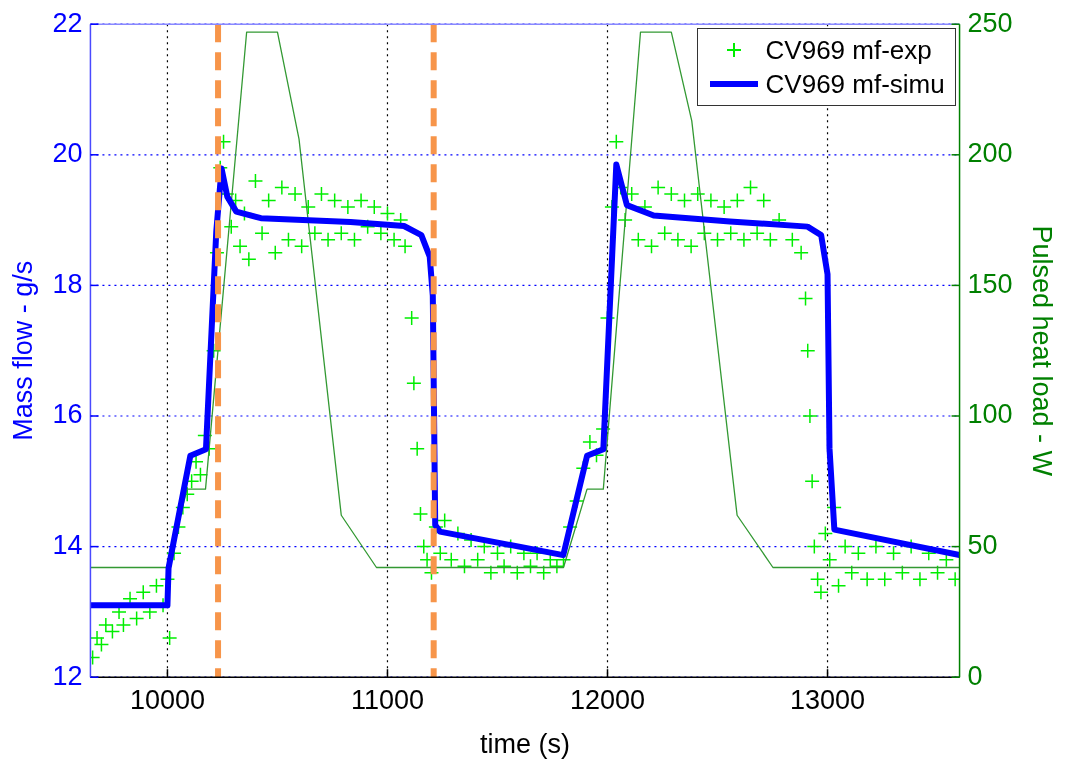  Describe the element at coordinates (524, 744) in the screenshot. I see `x-axis-title: time (s)` at that location.